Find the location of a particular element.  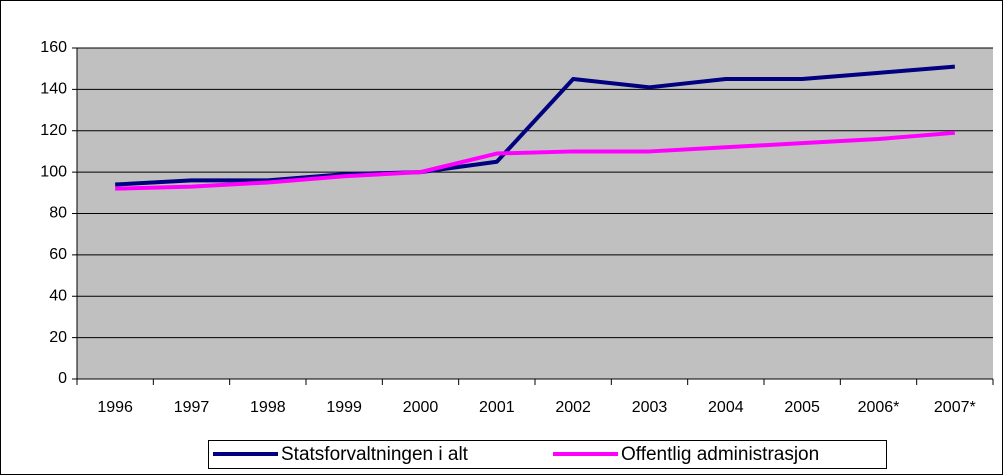

y-tick-label: 140 is located at coordinates (53, 89).